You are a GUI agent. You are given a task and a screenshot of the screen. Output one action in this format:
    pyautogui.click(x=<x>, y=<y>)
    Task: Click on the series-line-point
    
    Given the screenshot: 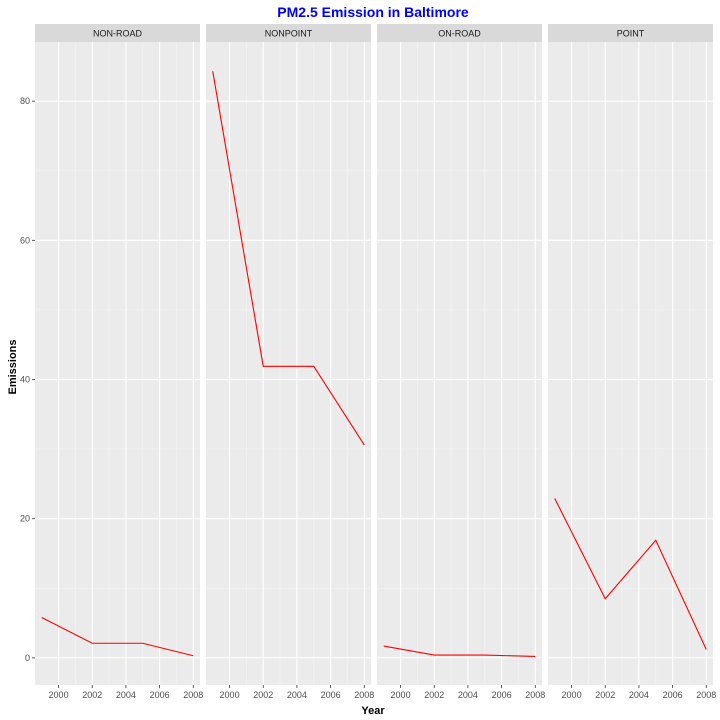 What is the action you would take?
    pyautogui.click(x=630, y=574)
    